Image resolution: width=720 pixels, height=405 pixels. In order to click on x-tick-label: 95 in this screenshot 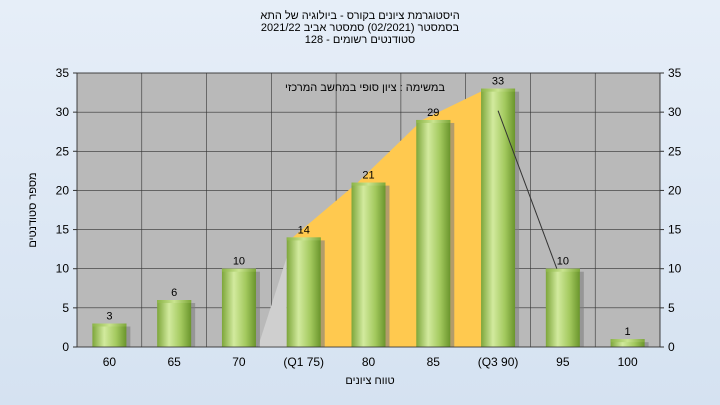, I will do `click(563, 362)`.